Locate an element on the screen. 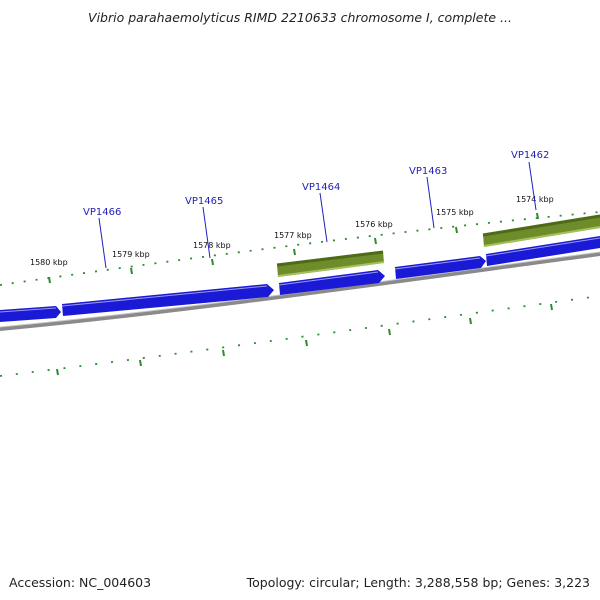 Image resolution: width=600 pixels, height=600 pixels. tick-label: 1576 kbp is located at coordinates (374, 224).